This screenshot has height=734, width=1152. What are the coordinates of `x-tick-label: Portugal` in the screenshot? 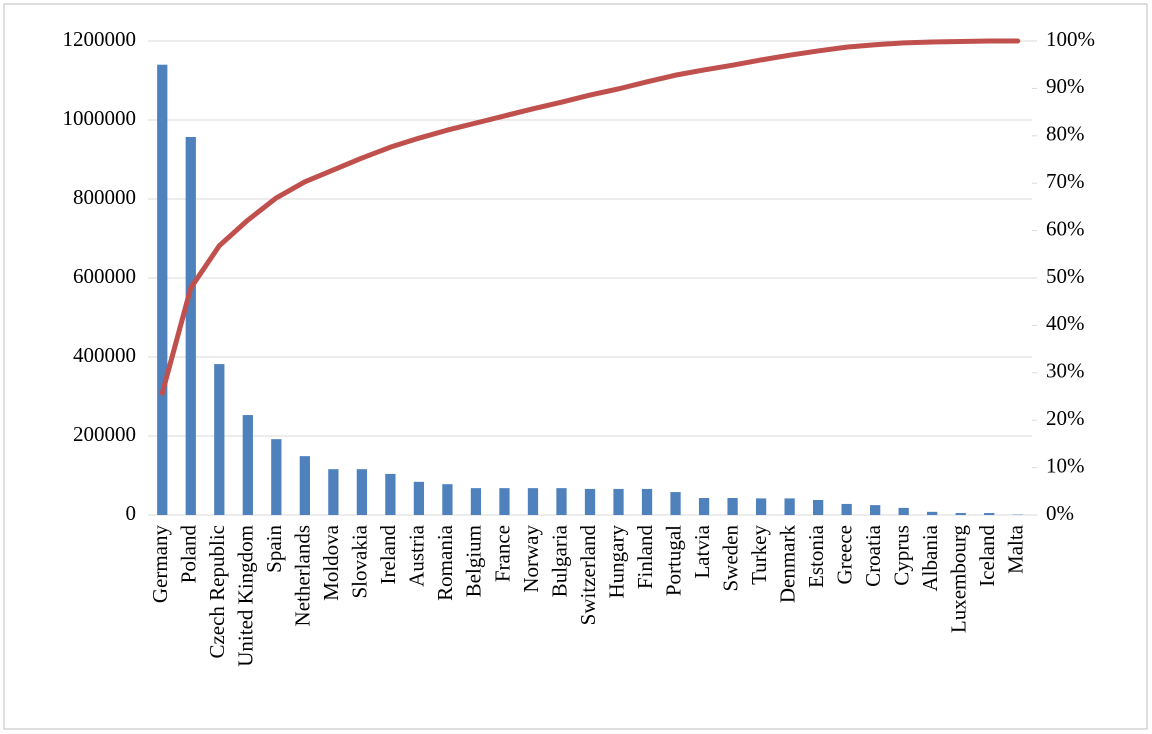 It's located at (673, 560).